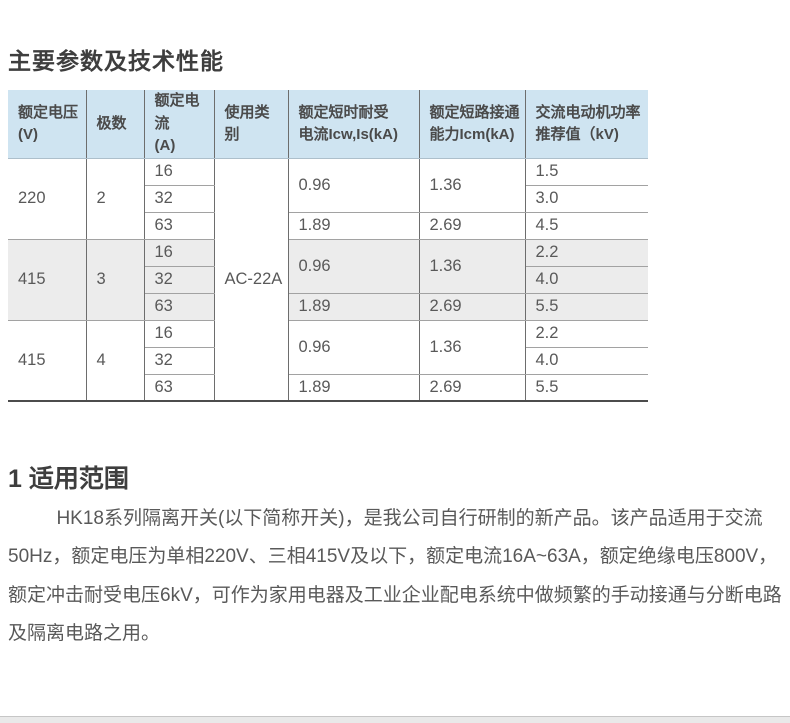 The image size is (790, 723). Describe the element at coordinates (47, 124) in the screenshot. I see `header-rated-voltage: 额定电压 (V)` at that location.